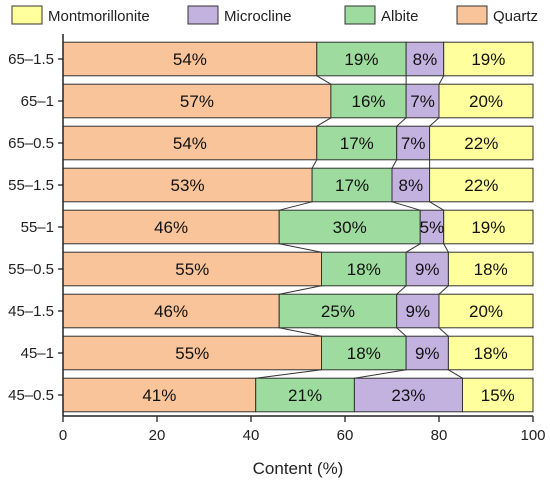 This screenshot has height=486, width=550. What do you see at coordinates (298, 468) in the screenshot?
I see `x-axis-title: Content (%)` at bounding box center [298, 468].